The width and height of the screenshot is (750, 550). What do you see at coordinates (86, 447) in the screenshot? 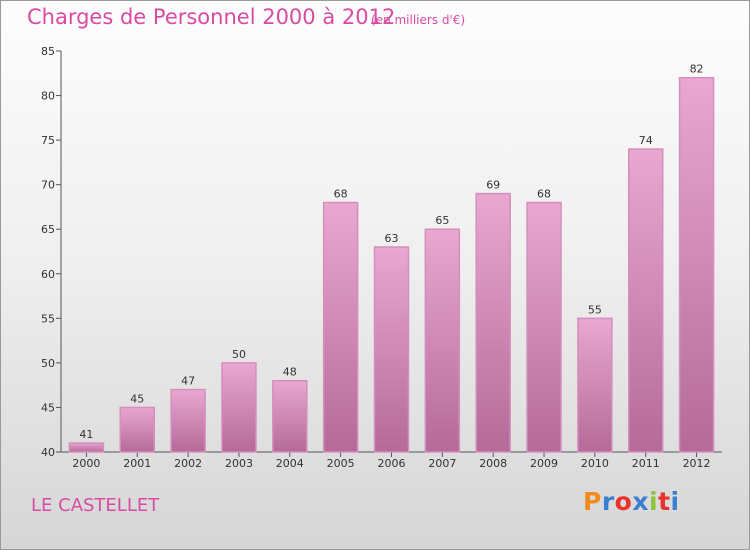
I see `bar-2000` at bounding box center [86, 447].